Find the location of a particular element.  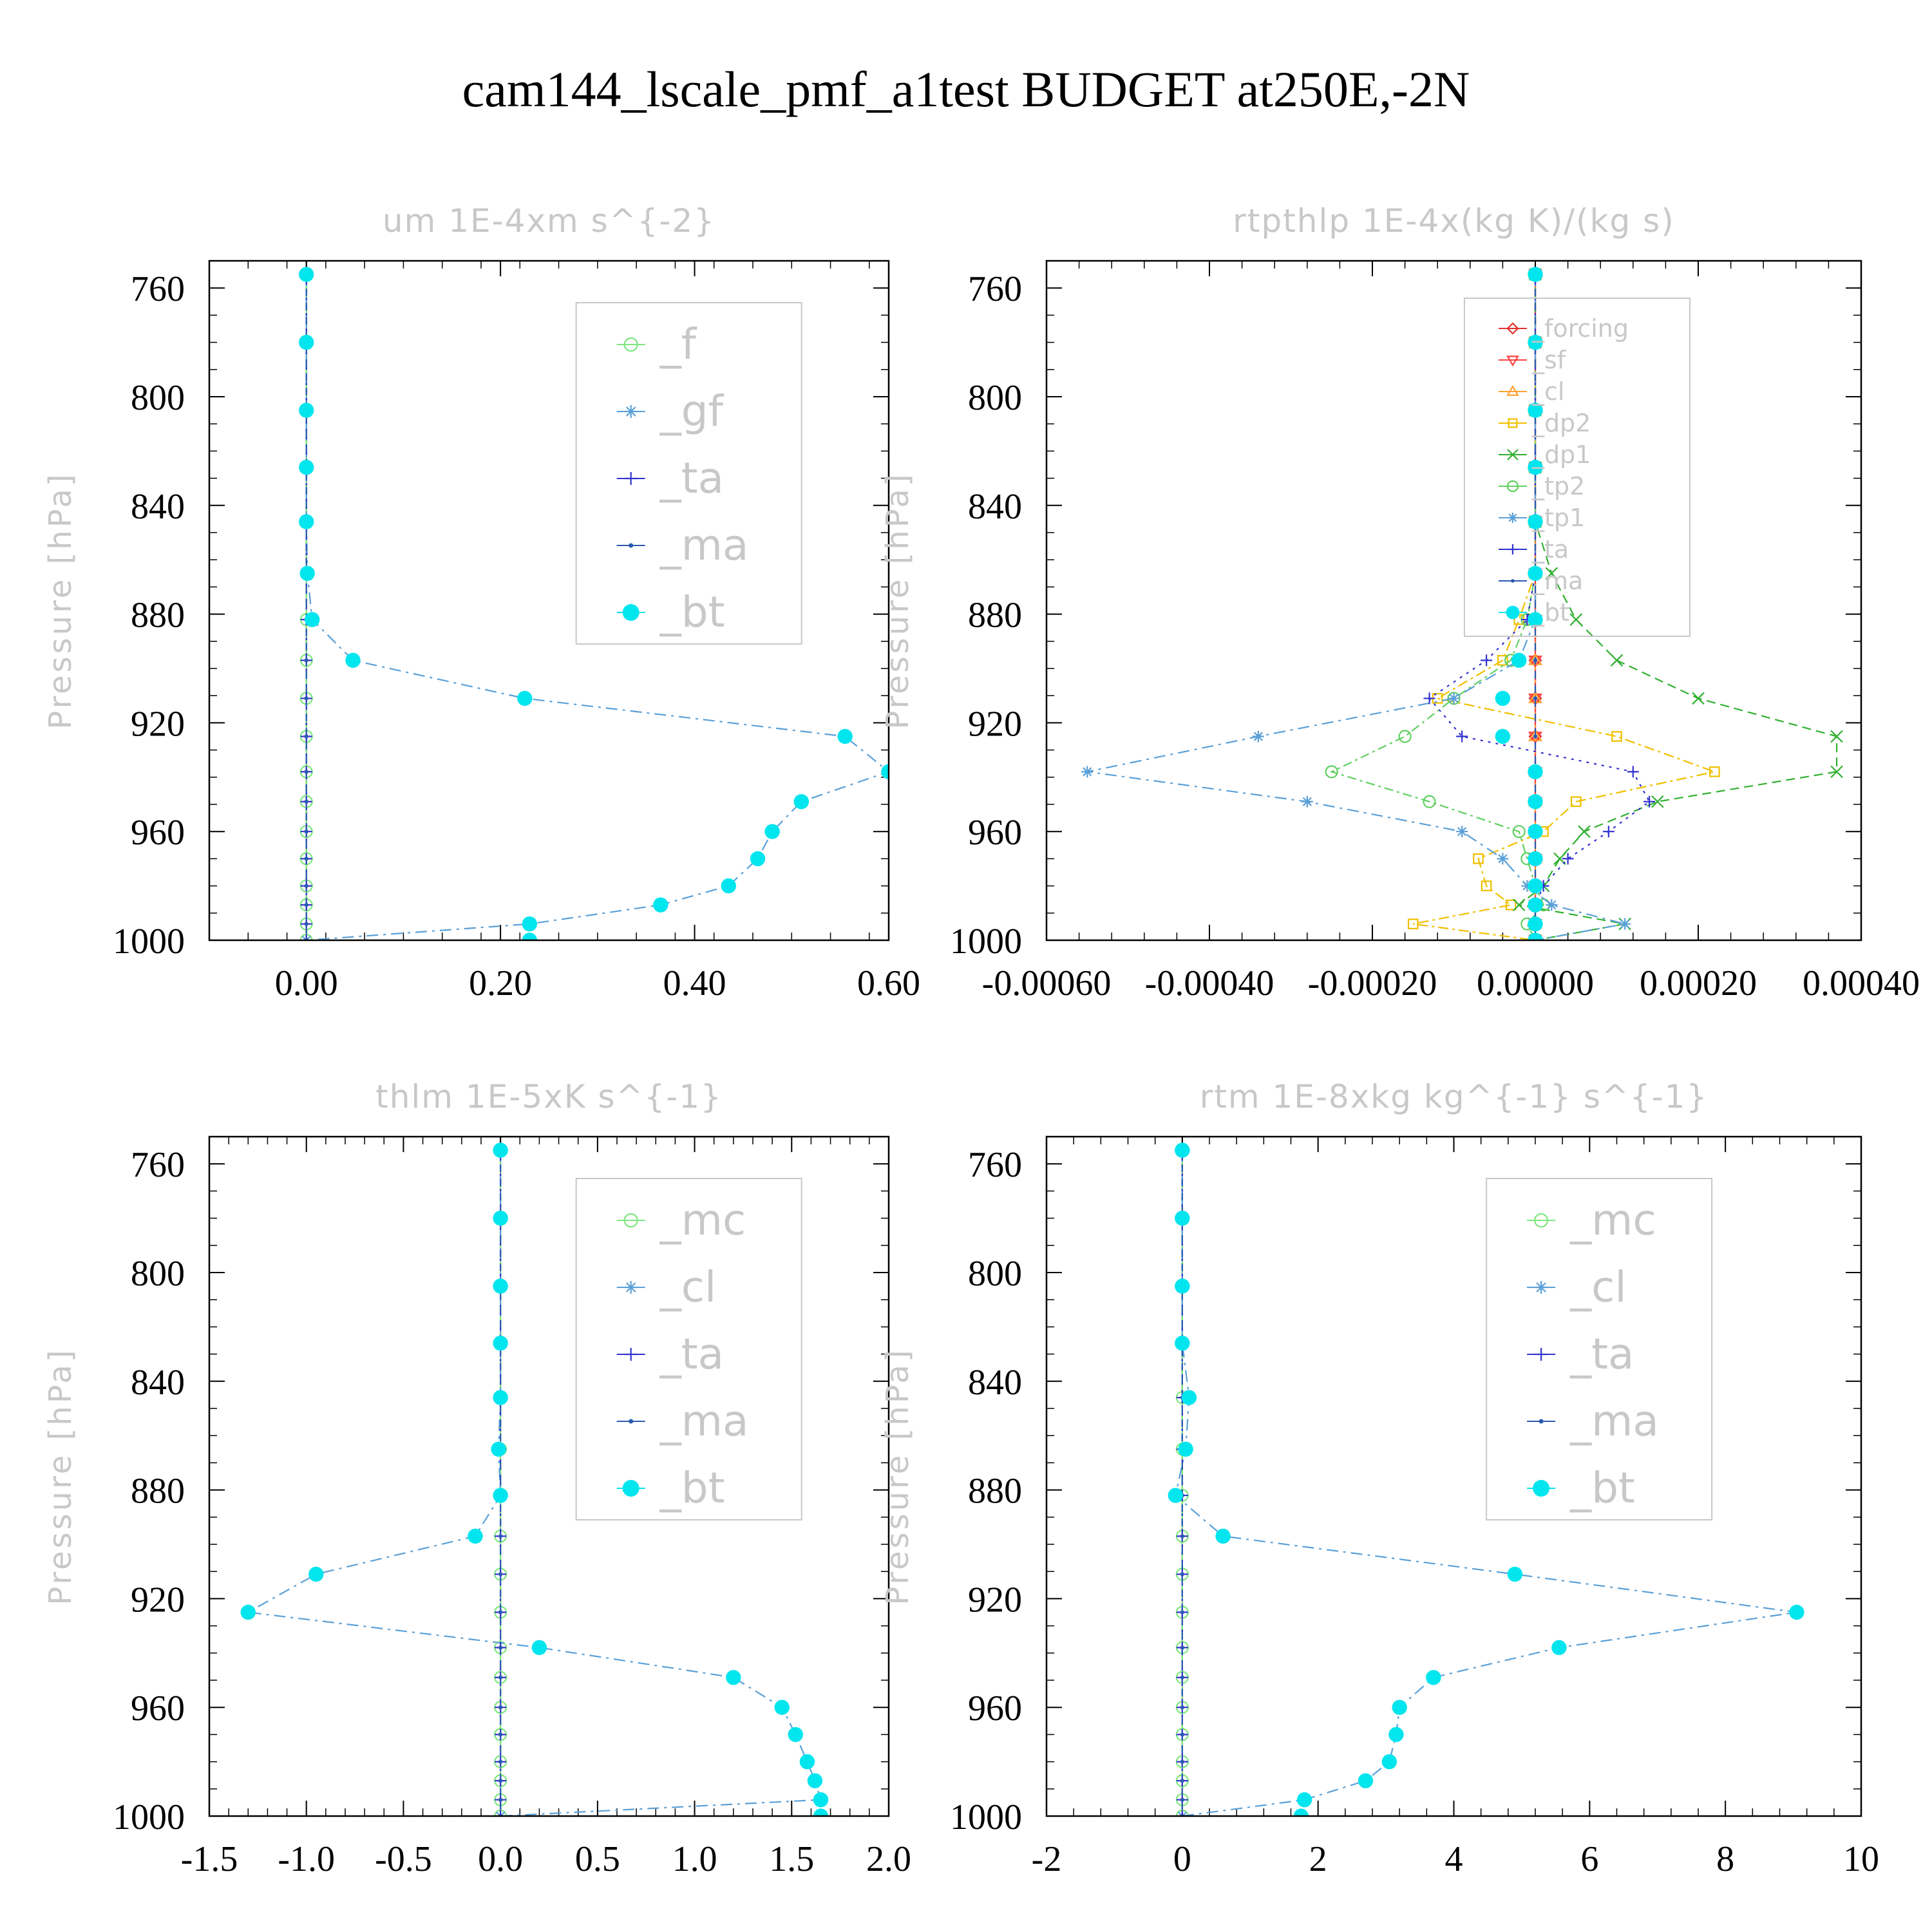

legend-label: _ta is located at coordinates (691, 478).